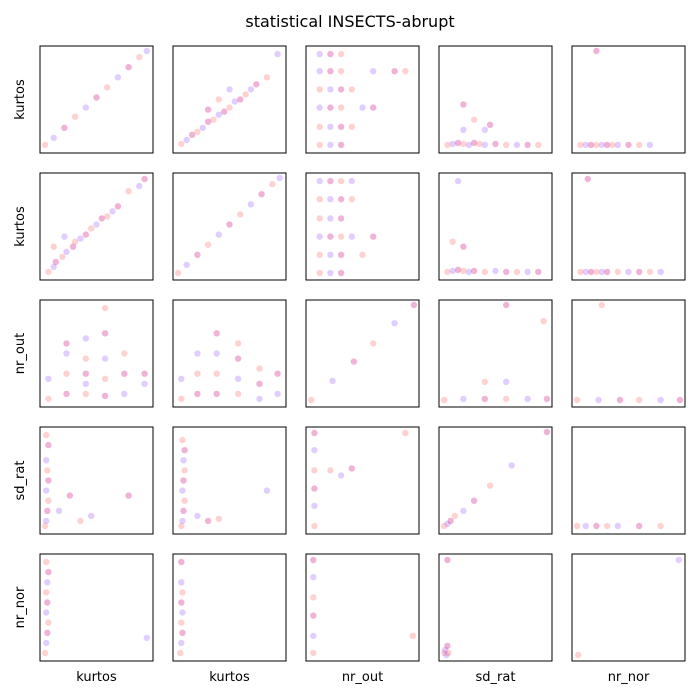 This screenshot has height=700, width=700. What do you see at coordinates (362, 607) in the screenshot?
I see `subplot-frame-r4-c2` at bounding box center [362, 607].